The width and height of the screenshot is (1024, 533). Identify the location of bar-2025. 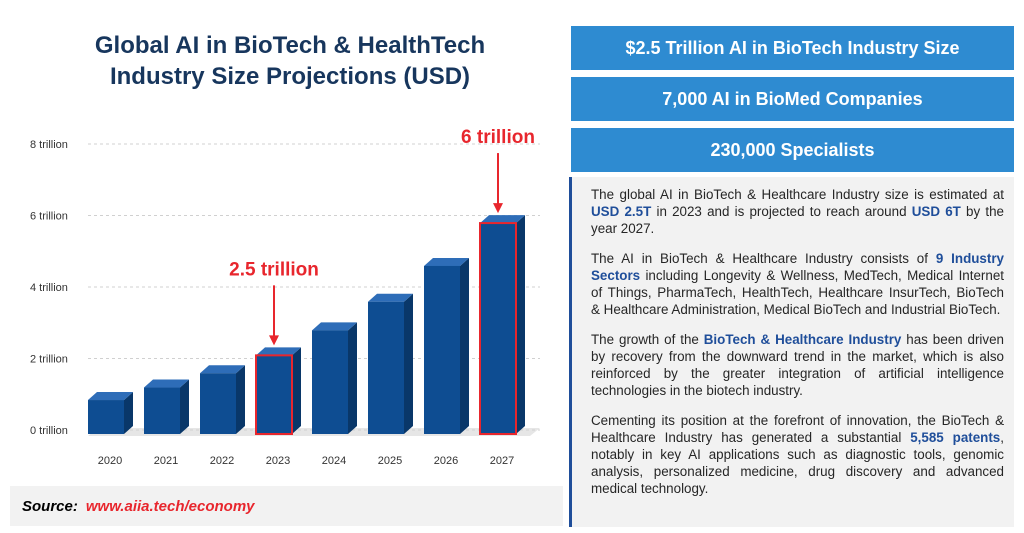
(386, 367).